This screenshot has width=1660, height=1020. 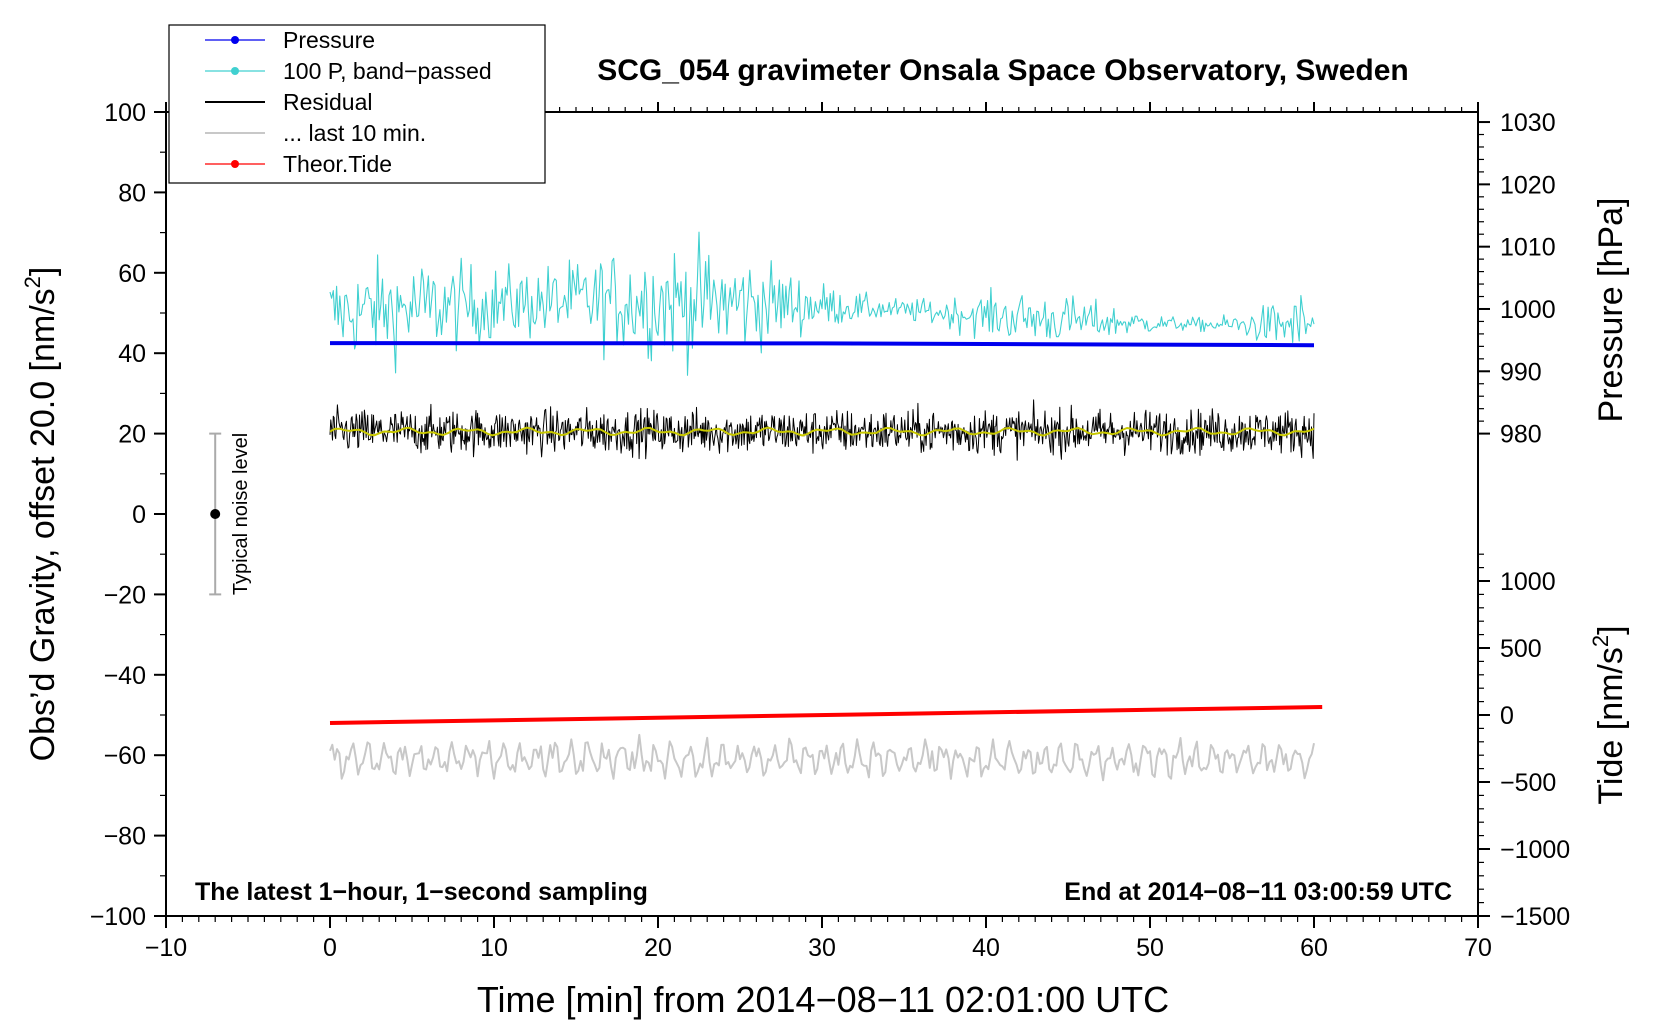 I want to click on series-last-10-min, so click(x=822, y=757).